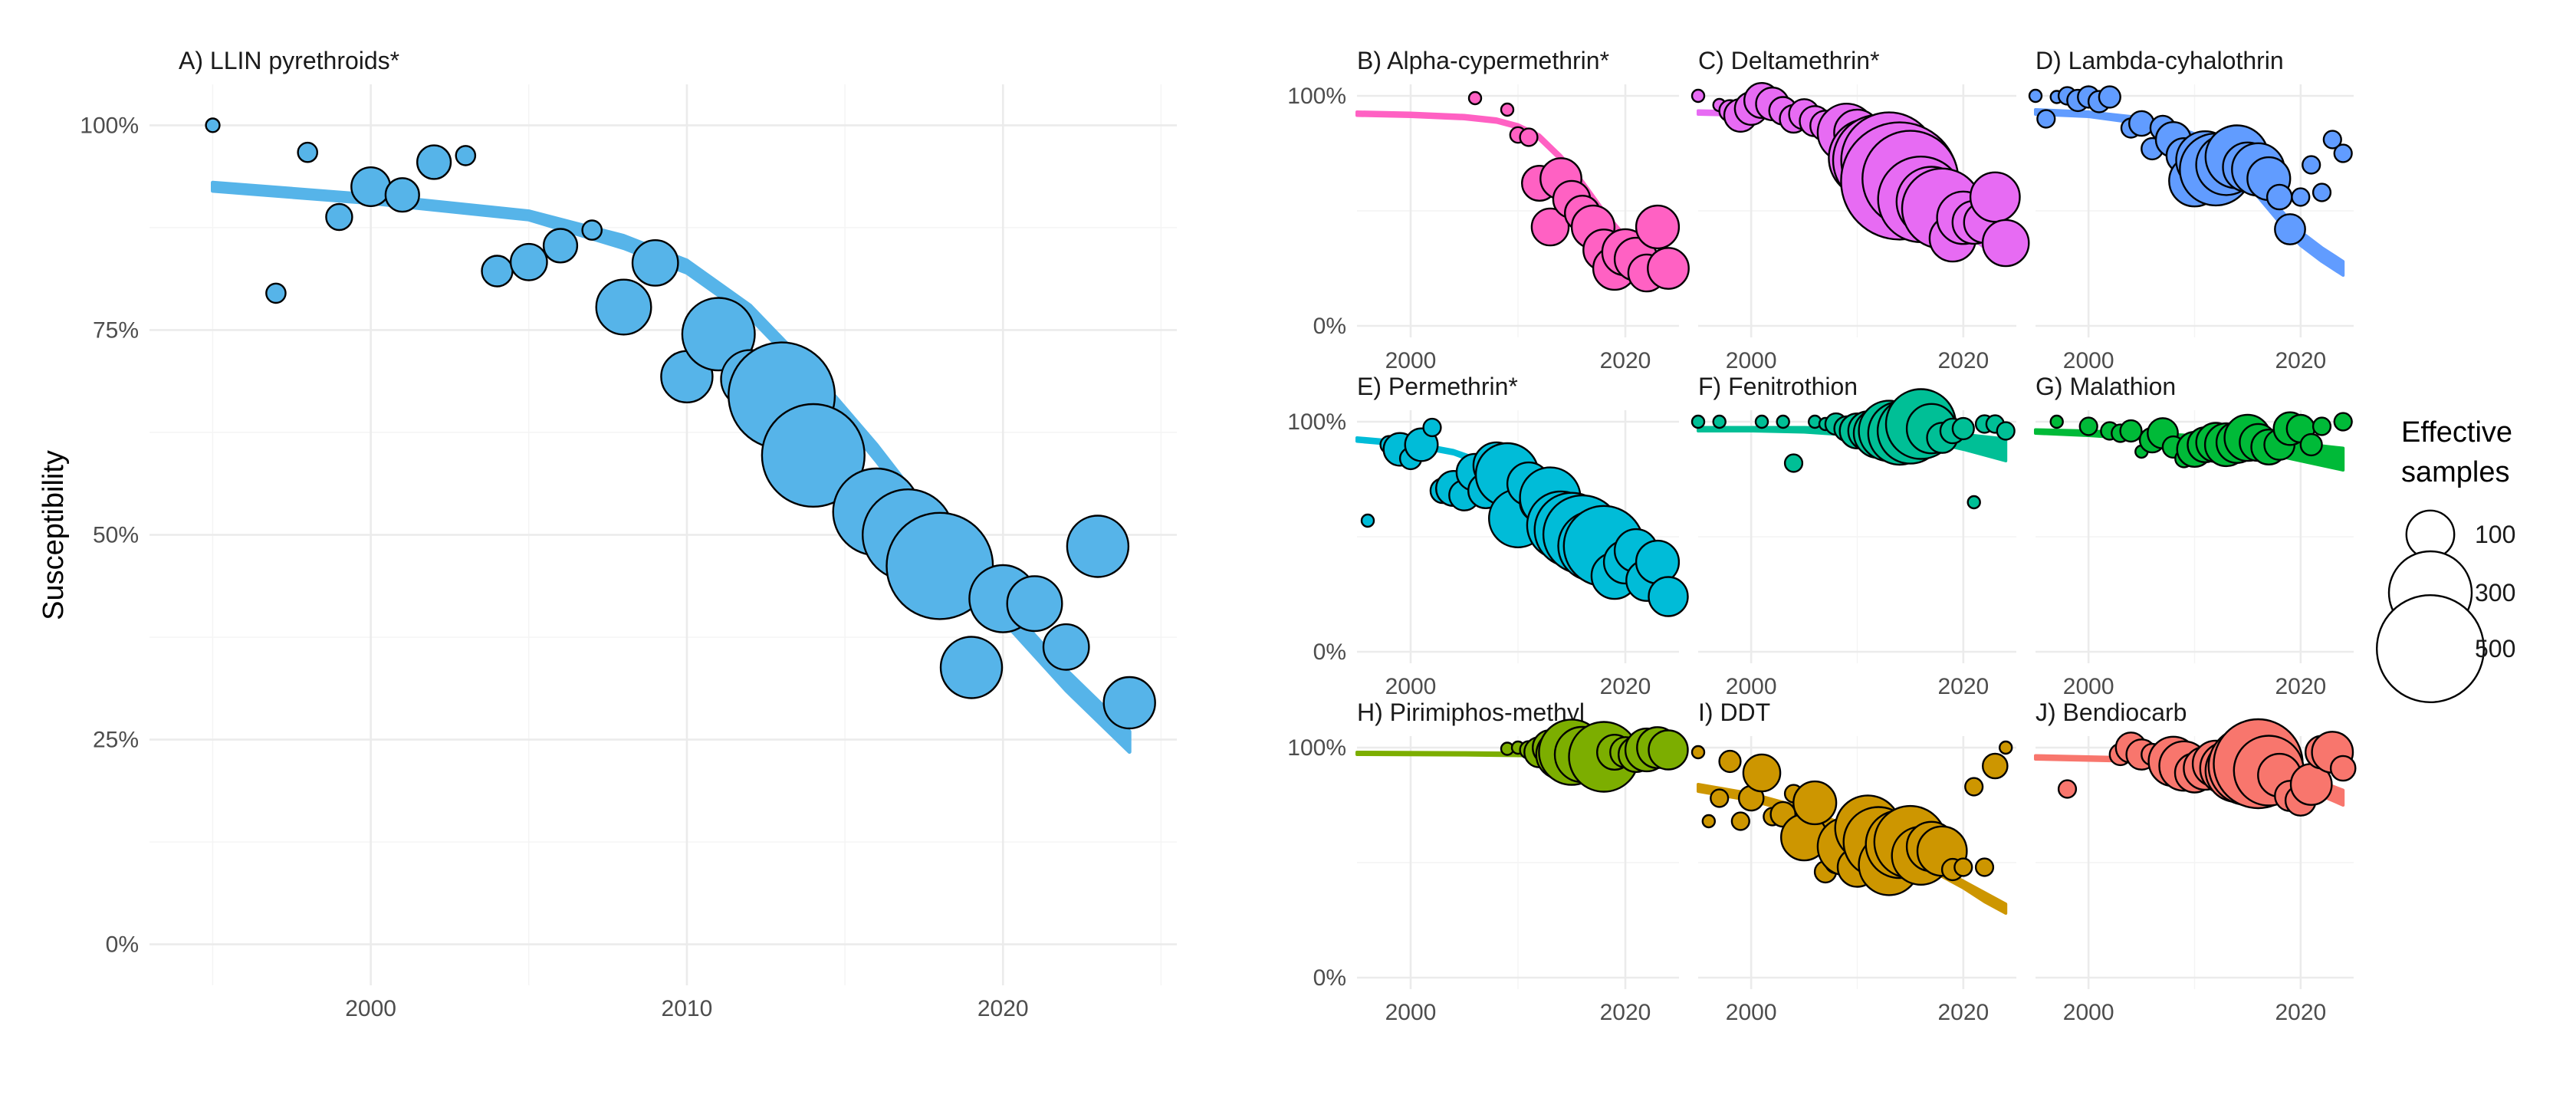  Describe the element at coordinates (1854, 862) in the screenshot. I see `panel-9: 2000 2020 I) DDT` at that location.